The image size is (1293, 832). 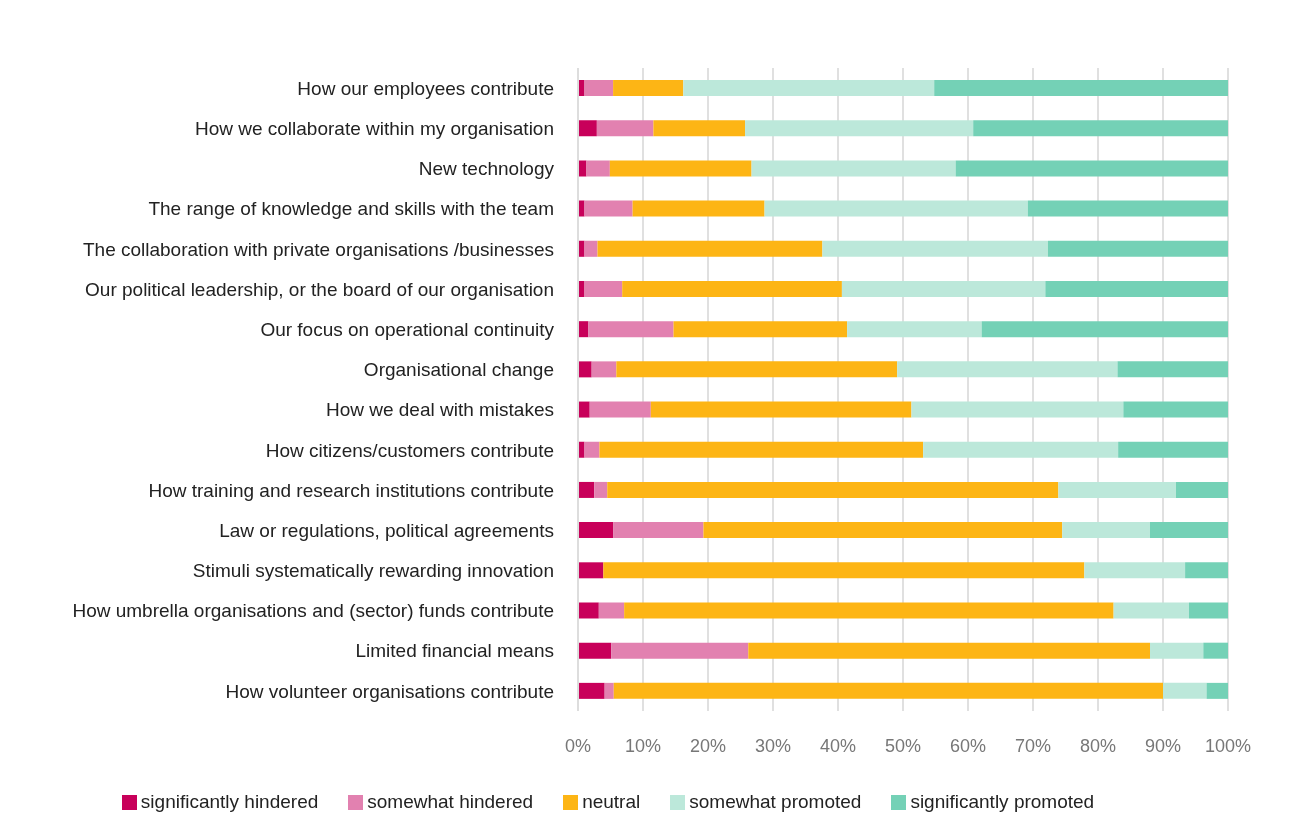 I want to click on x-tick-label: 90%, so click(x=1163, y=745).